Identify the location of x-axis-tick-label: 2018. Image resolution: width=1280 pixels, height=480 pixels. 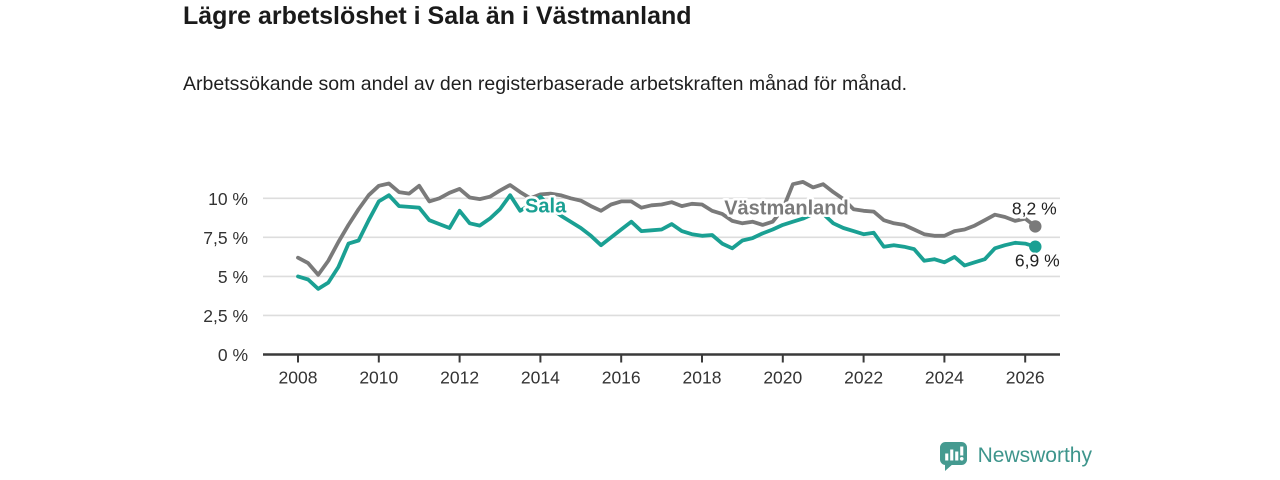
(702, 378).